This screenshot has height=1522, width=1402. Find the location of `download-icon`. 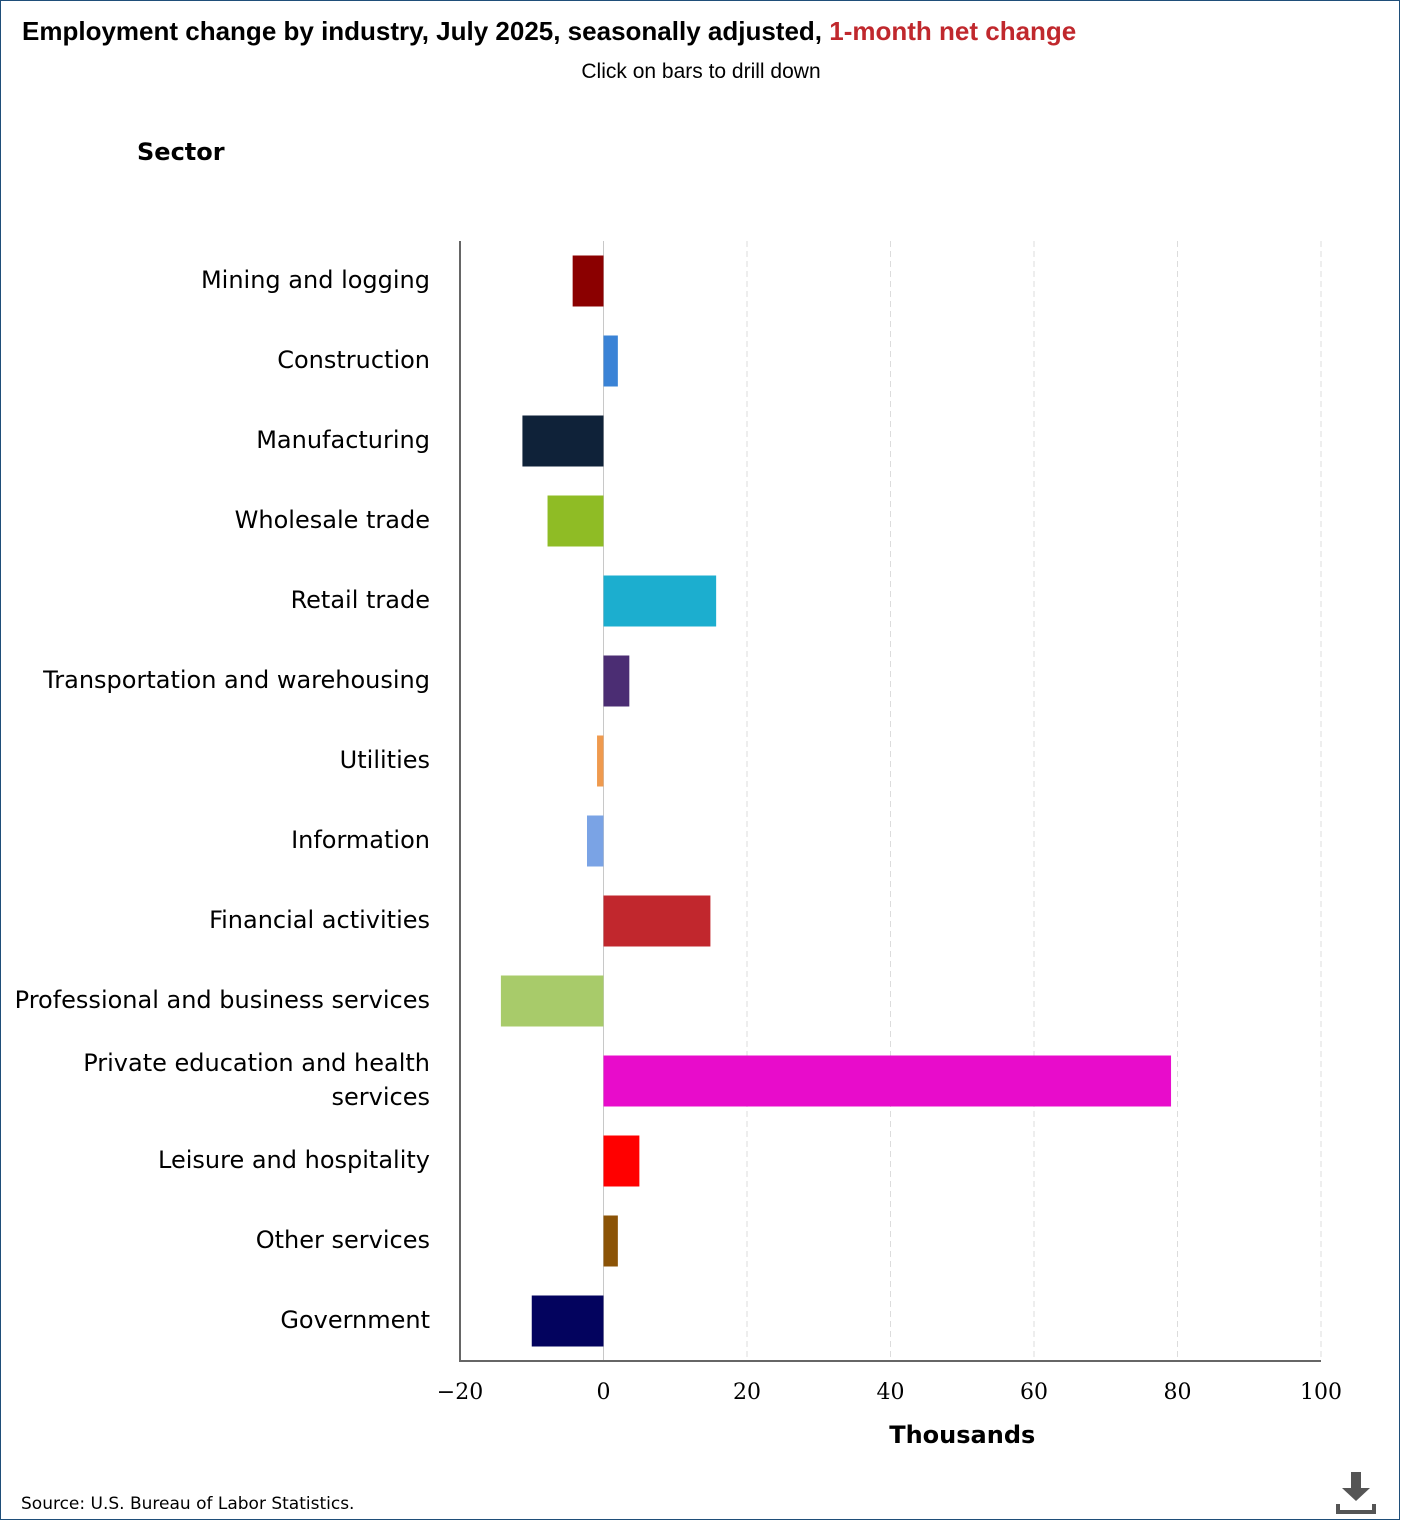

download-icon is located at coordinates (1356, 1493).